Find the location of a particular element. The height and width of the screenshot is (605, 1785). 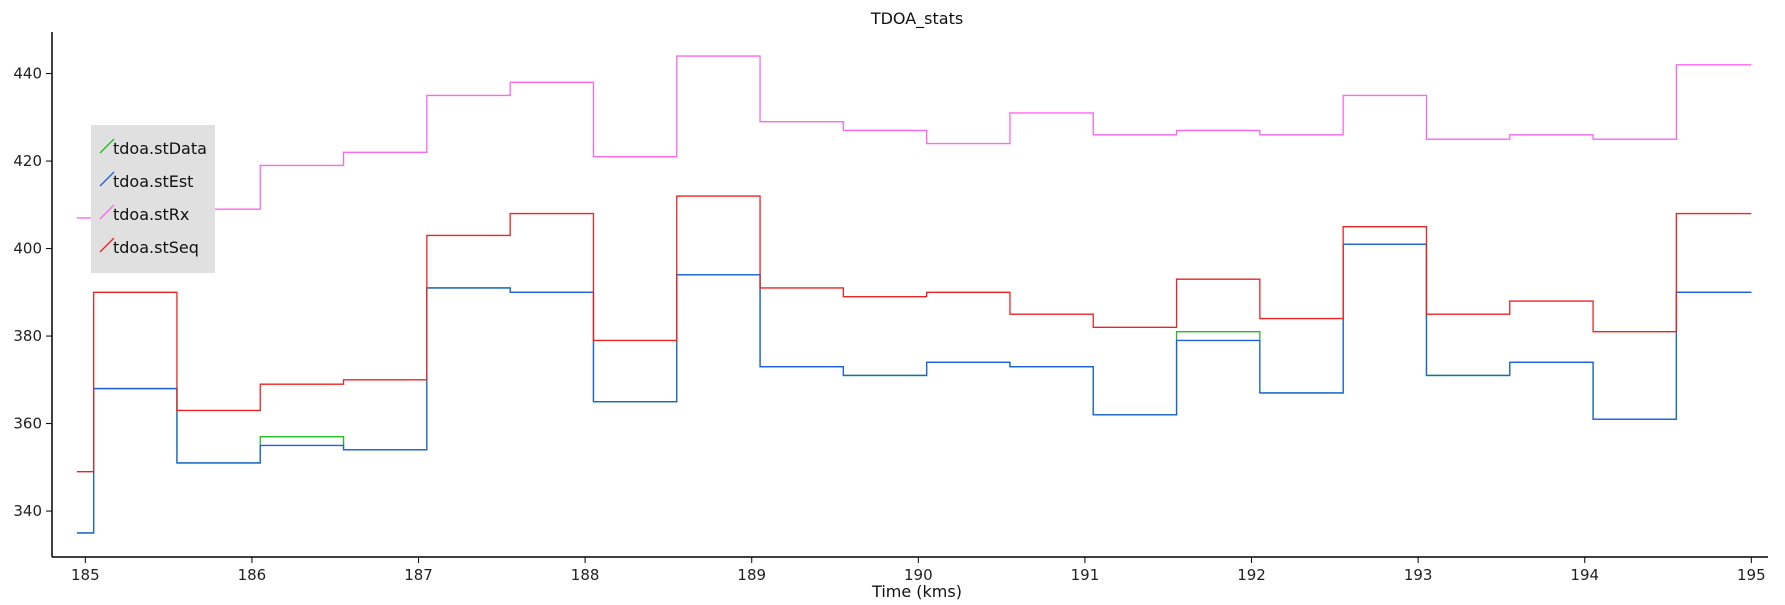

y-ticks: 340 360 380 400 420 440 is located at coordinates (32, 292).